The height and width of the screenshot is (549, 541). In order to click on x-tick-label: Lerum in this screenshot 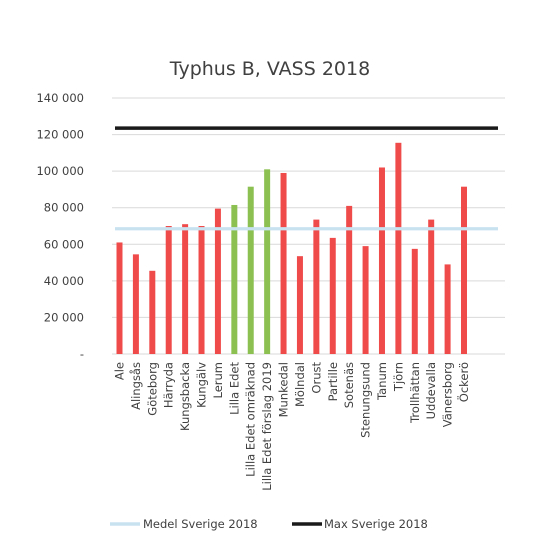, I will do `click(218, 380)`.